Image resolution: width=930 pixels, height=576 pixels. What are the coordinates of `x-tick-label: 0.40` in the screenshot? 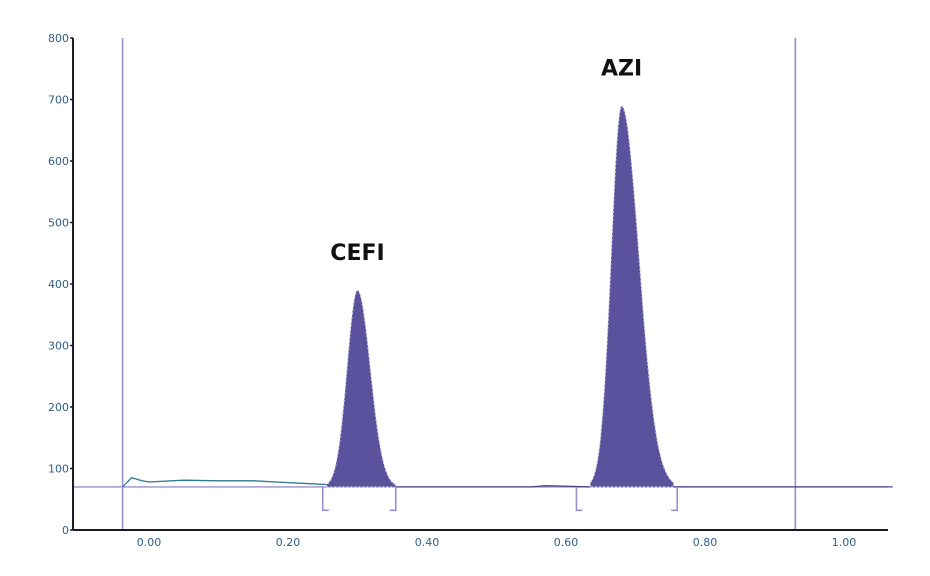 It's located at (427, 542).